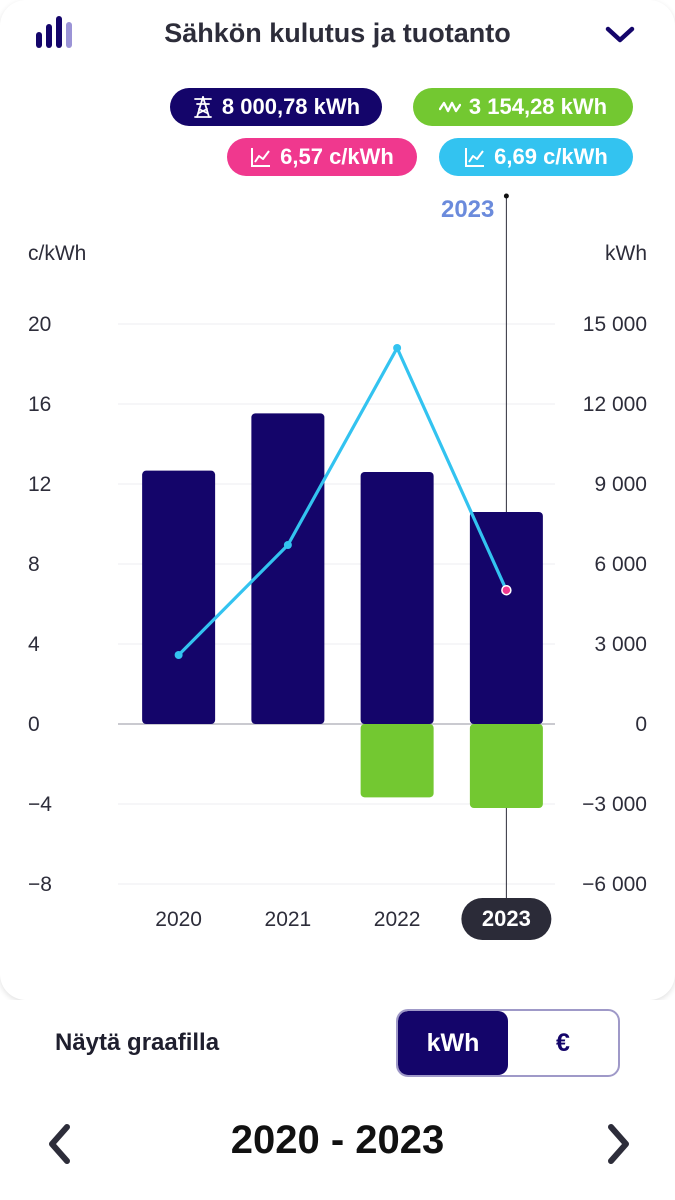 This screenshot has width=675, height=1200. What do you see at coordinates (57, 253) in the screenshot?
I see `left-axis-unit: c/kWh` at bounding box center [57, 253].